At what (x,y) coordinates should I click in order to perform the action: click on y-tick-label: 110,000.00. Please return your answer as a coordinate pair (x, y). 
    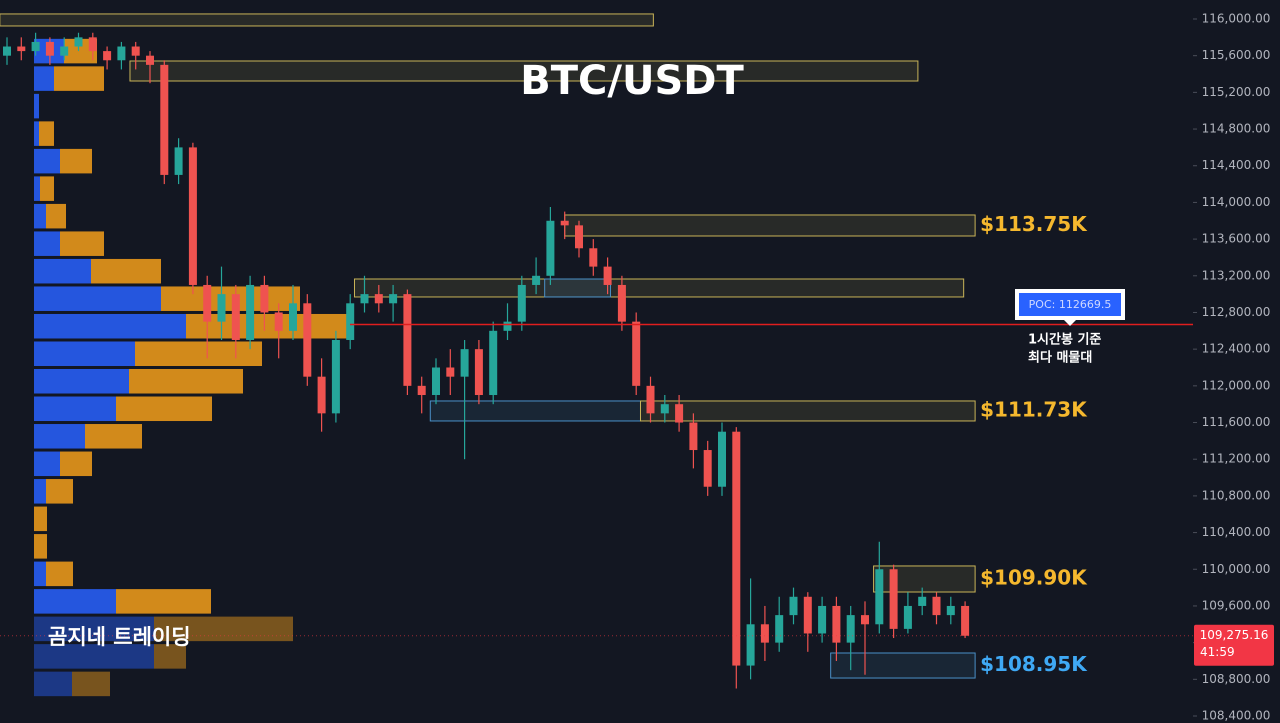
    Looking at the image, I should click on (1236, 569).